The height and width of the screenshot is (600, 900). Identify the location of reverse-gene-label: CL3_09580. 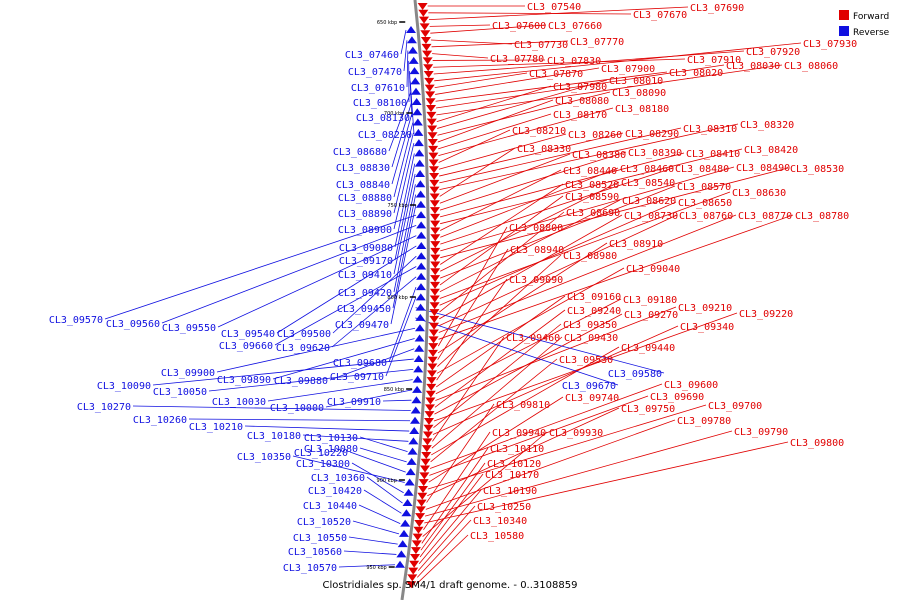
(635, 374).